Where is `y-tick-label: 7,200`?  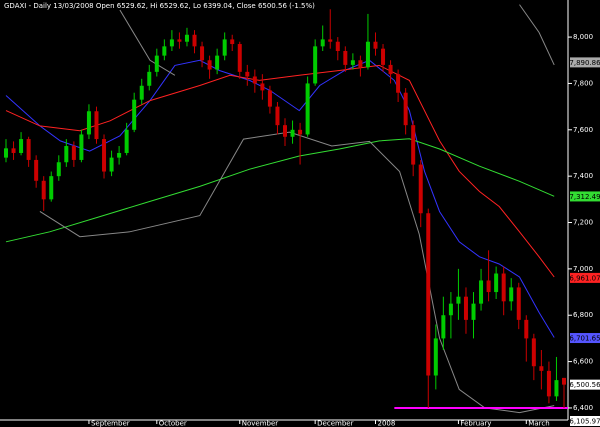 y-tick-label: 7,200 is located at coordinates (583, 223).